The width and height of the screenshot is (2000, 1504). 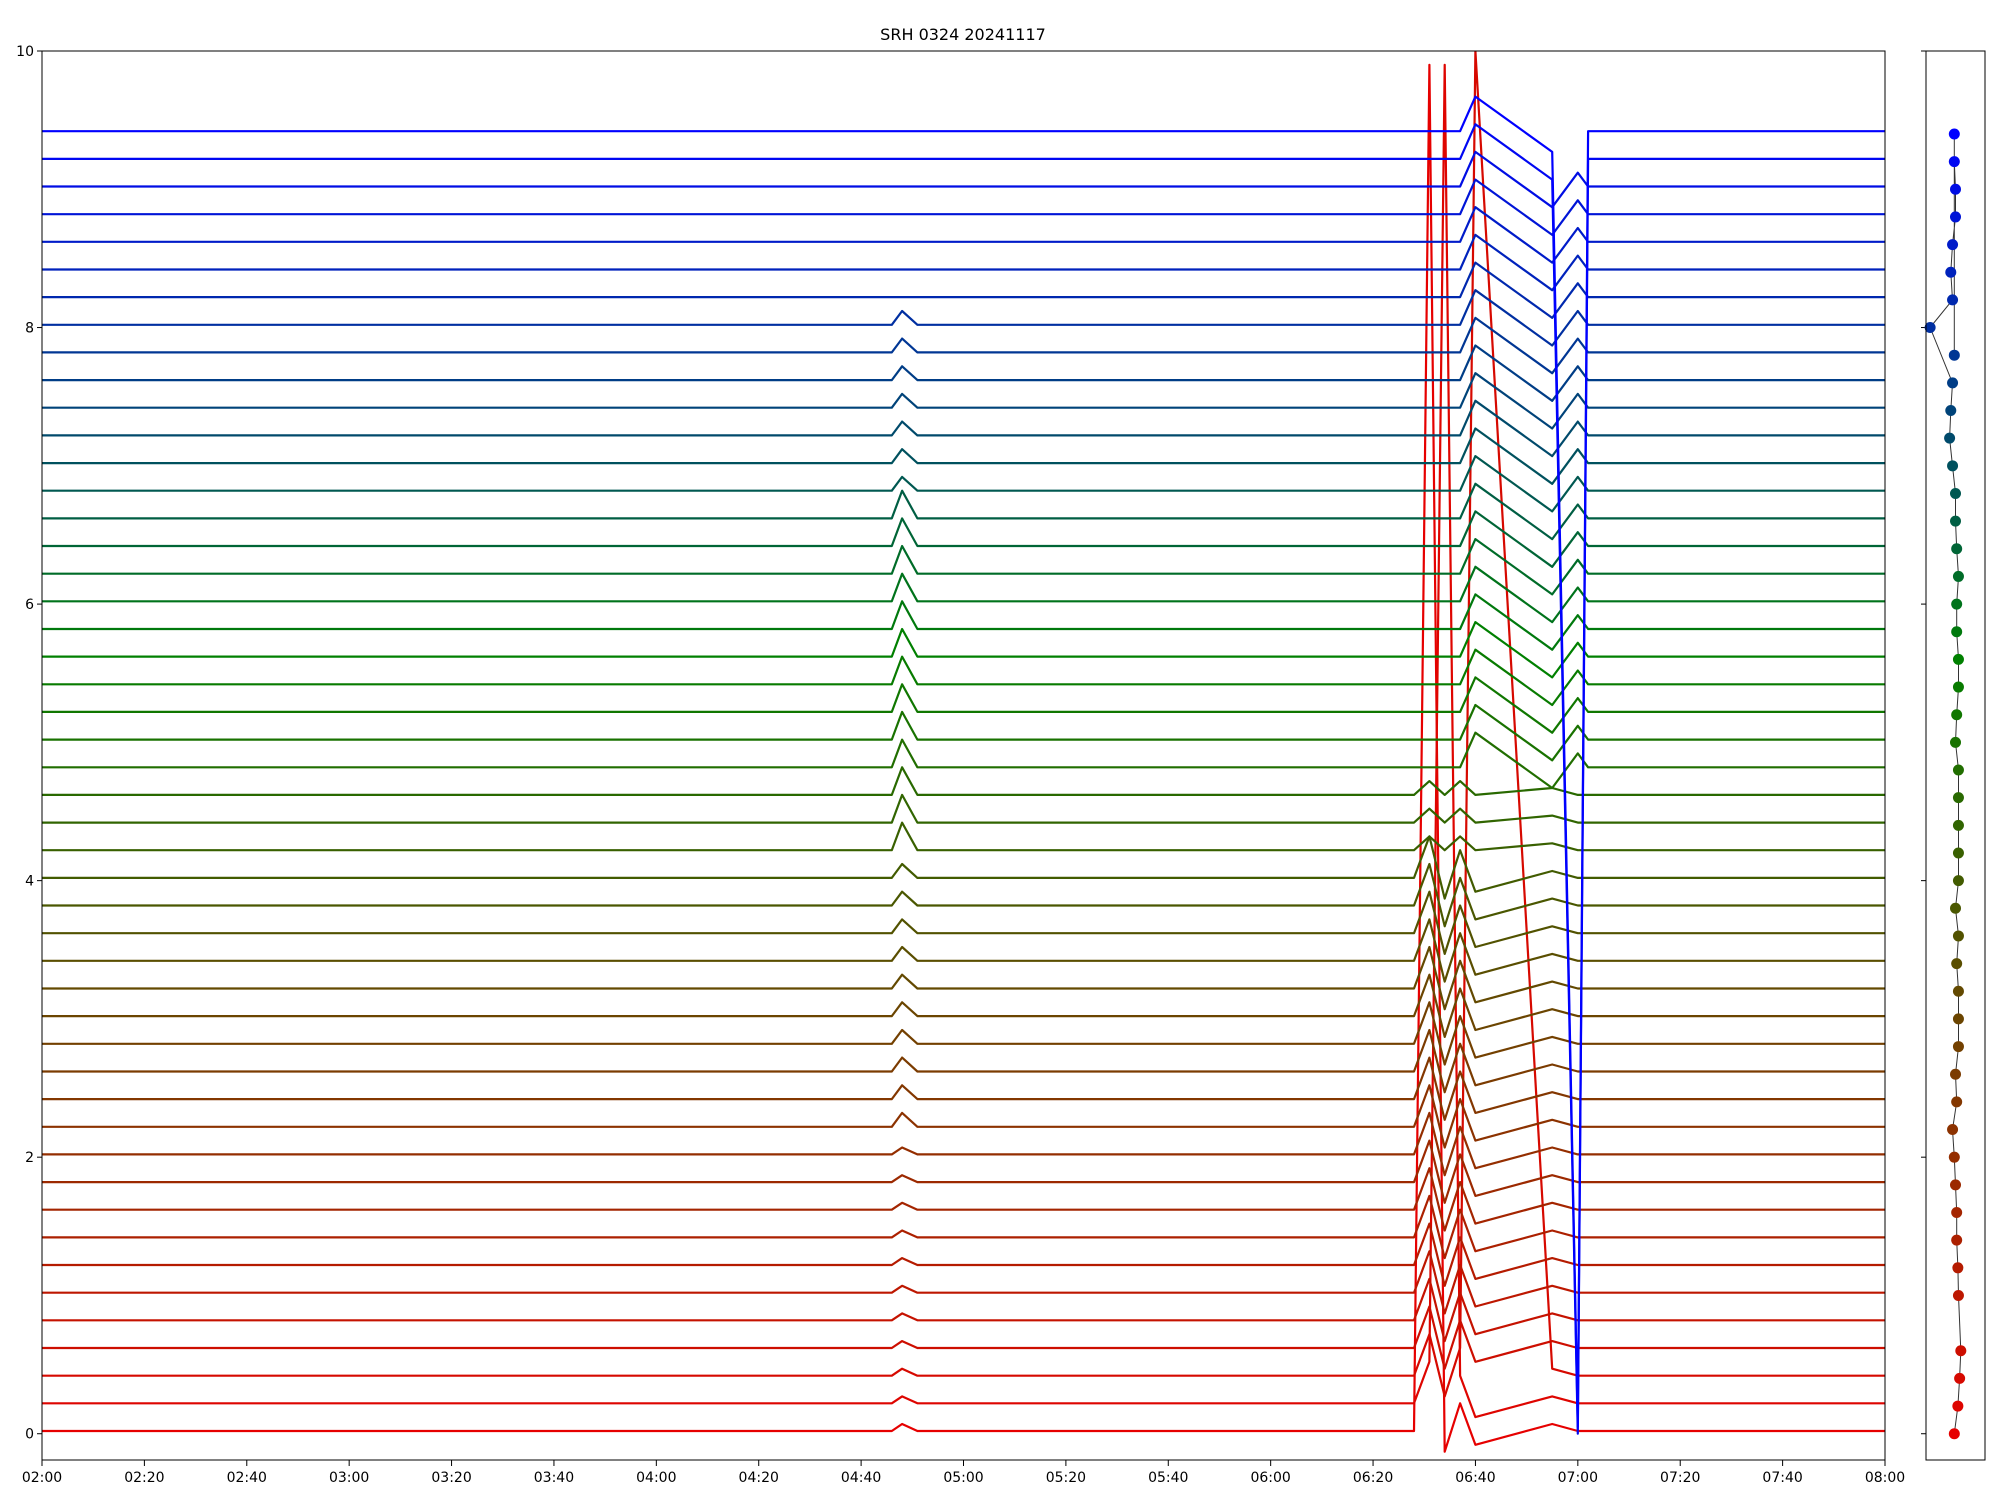 What do you see at coordinates (29, 1435) in the screenshot?
I see `y-tick-label: 0` at bounding box center [29, 1435].